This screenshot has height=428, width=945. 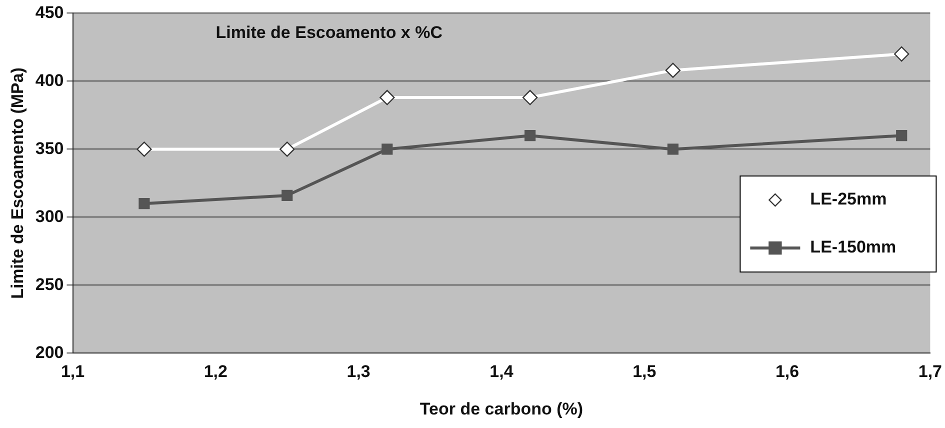 What do you see at coordinates (49, 148) in the screenshot?
I see `y-tick-label: 350` at bounding box center [49, 148].